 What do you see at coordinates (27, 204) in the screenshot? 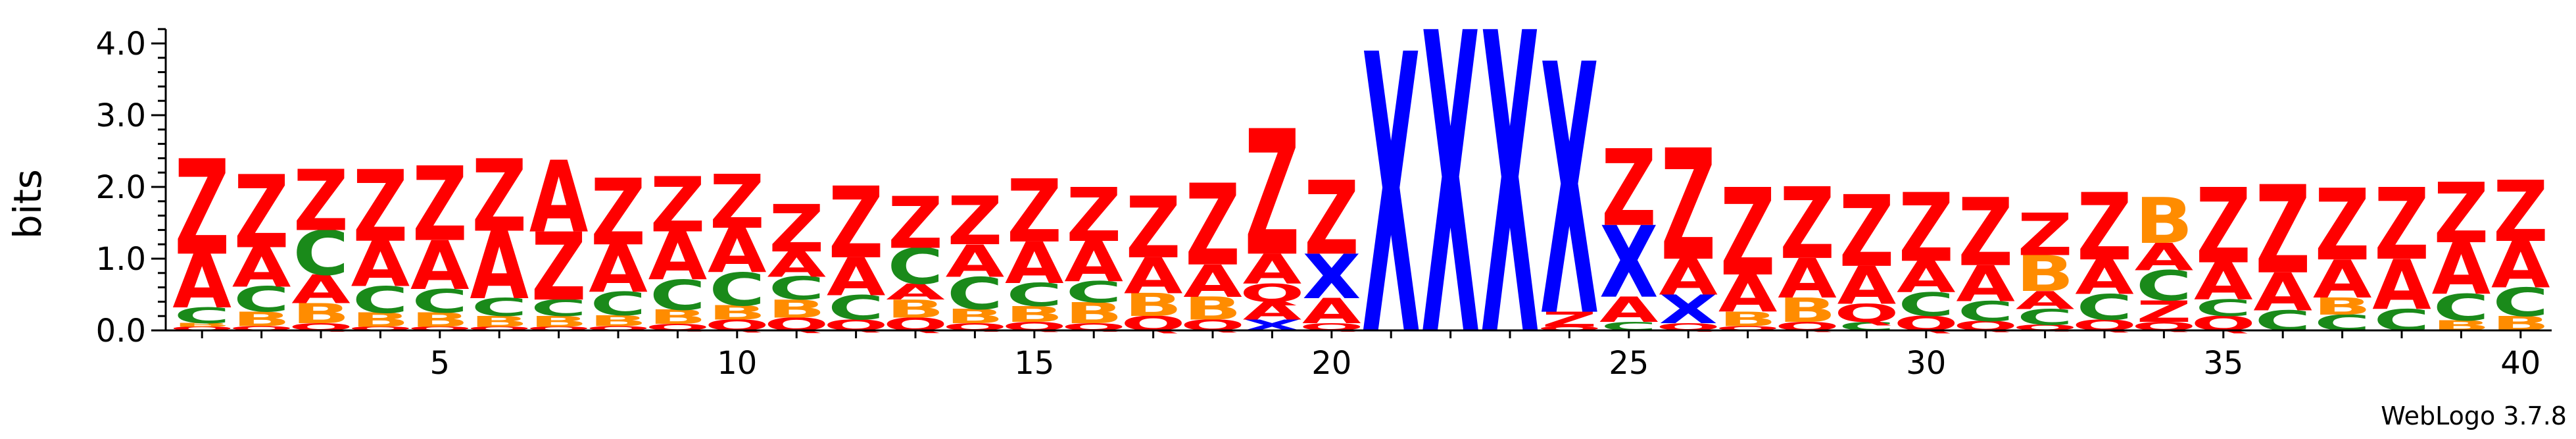
I see `y-axis-title: bits` at bounding box center [27, 204].